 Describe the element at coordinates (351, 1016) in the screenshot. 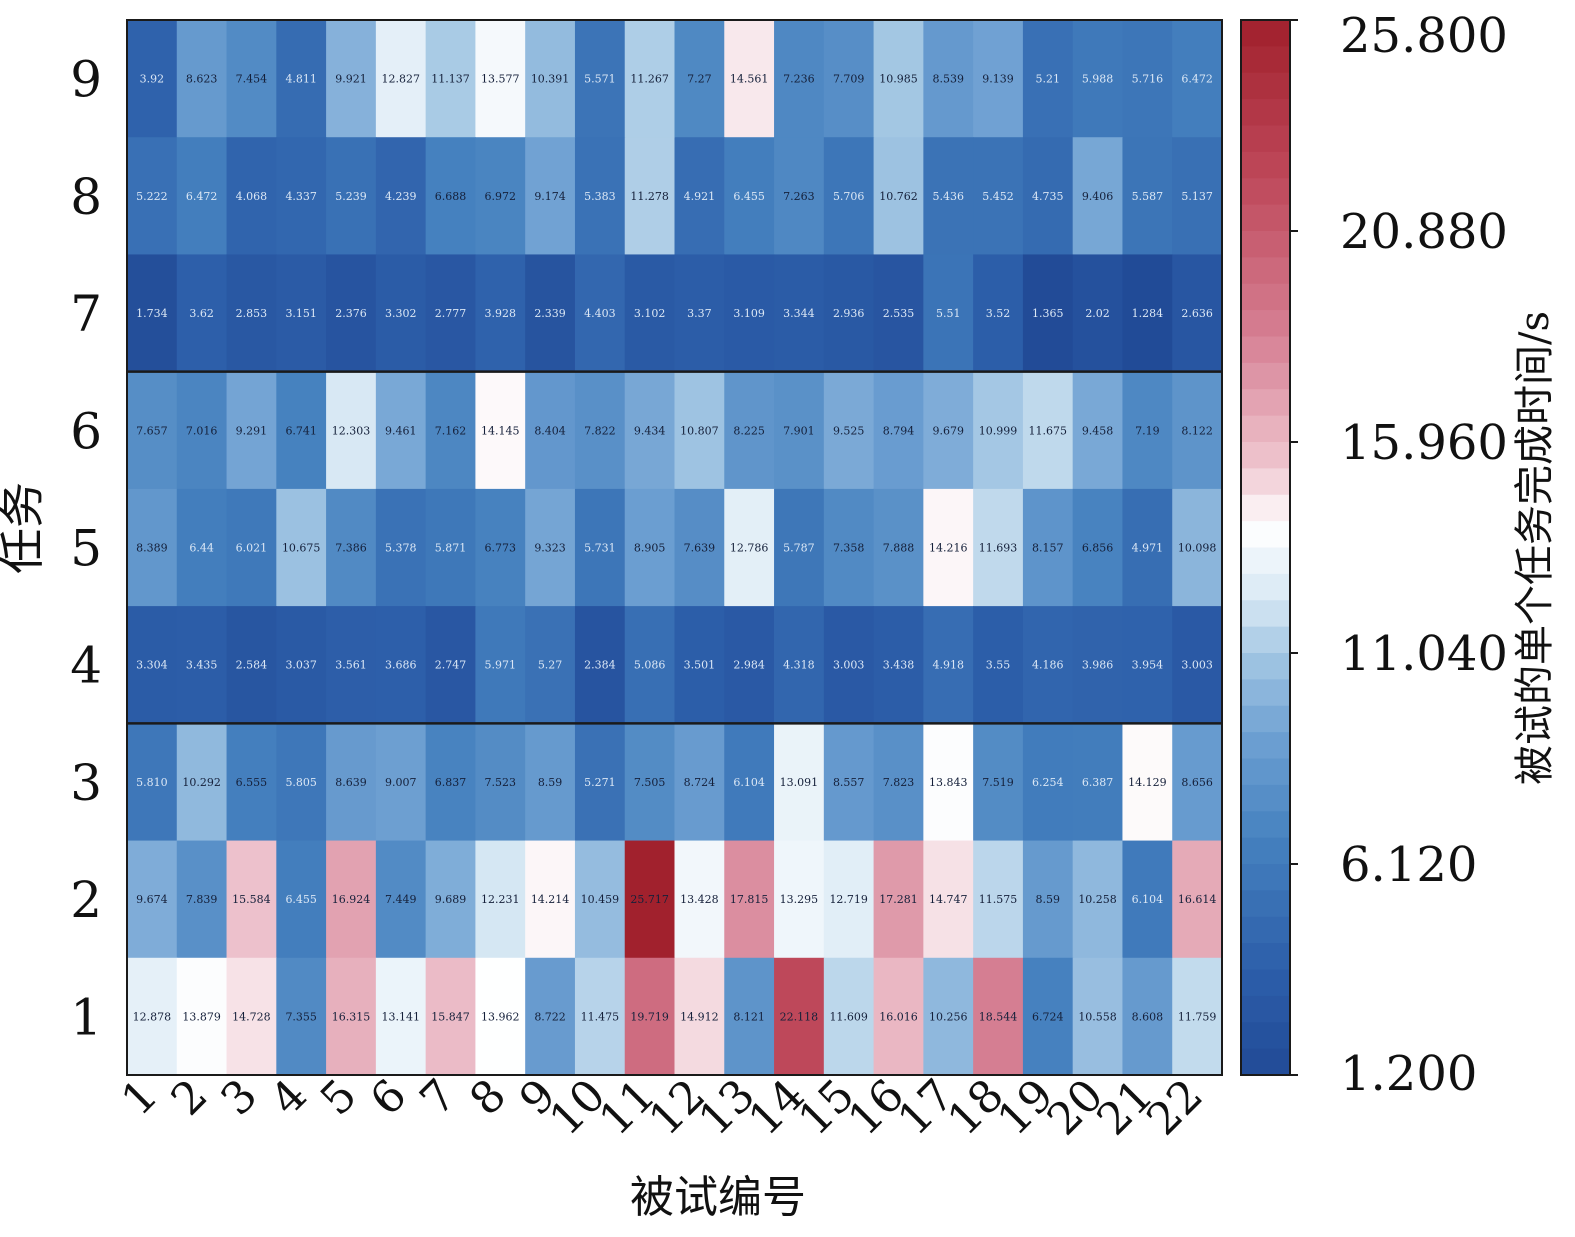

I see `cell-value-label: 16.315` at that location.